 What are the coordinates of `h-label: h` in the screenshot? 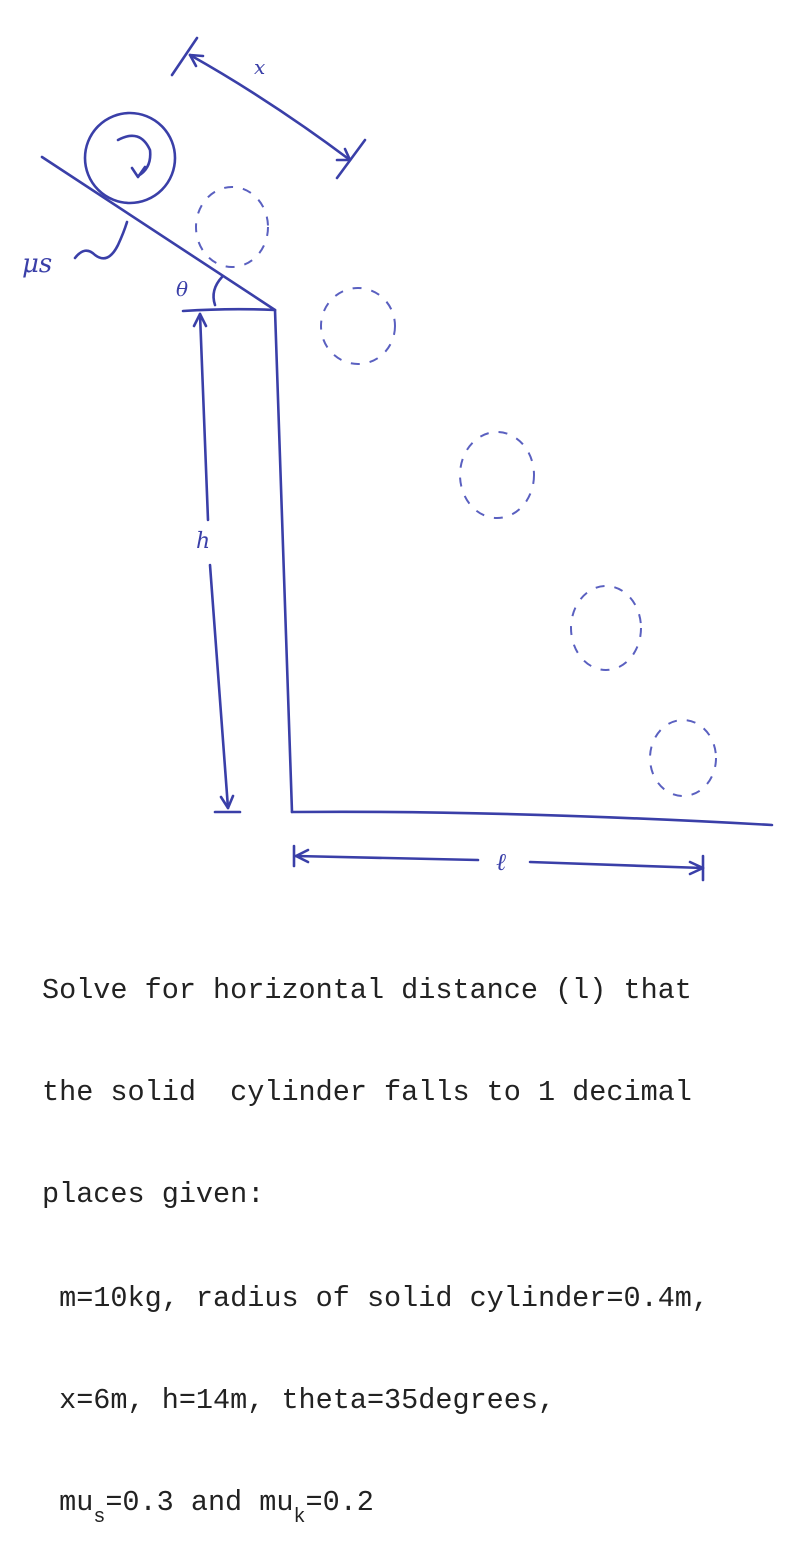 It's located at (203, 541).